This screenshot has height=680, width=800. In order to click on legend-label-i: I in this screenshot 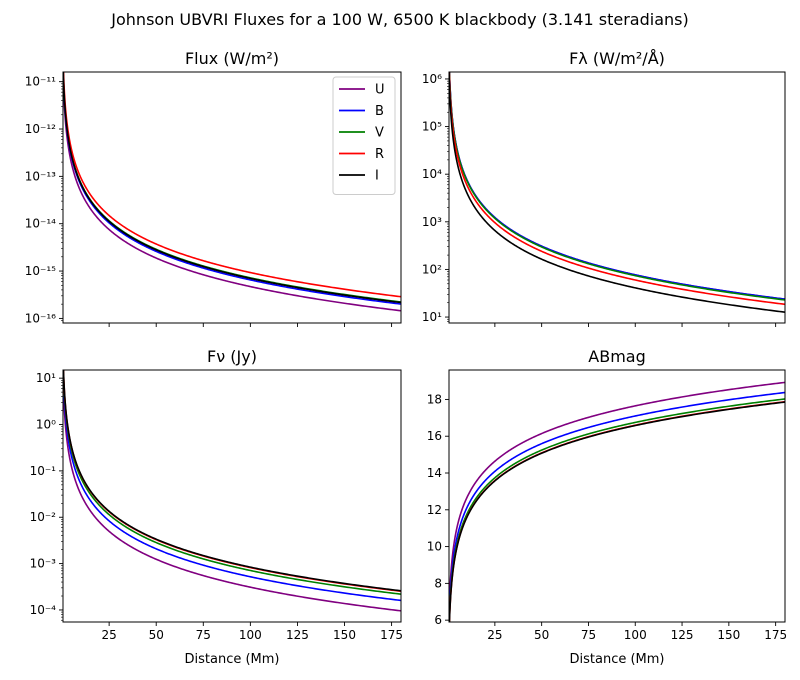, I will do `click(377, 176)`.